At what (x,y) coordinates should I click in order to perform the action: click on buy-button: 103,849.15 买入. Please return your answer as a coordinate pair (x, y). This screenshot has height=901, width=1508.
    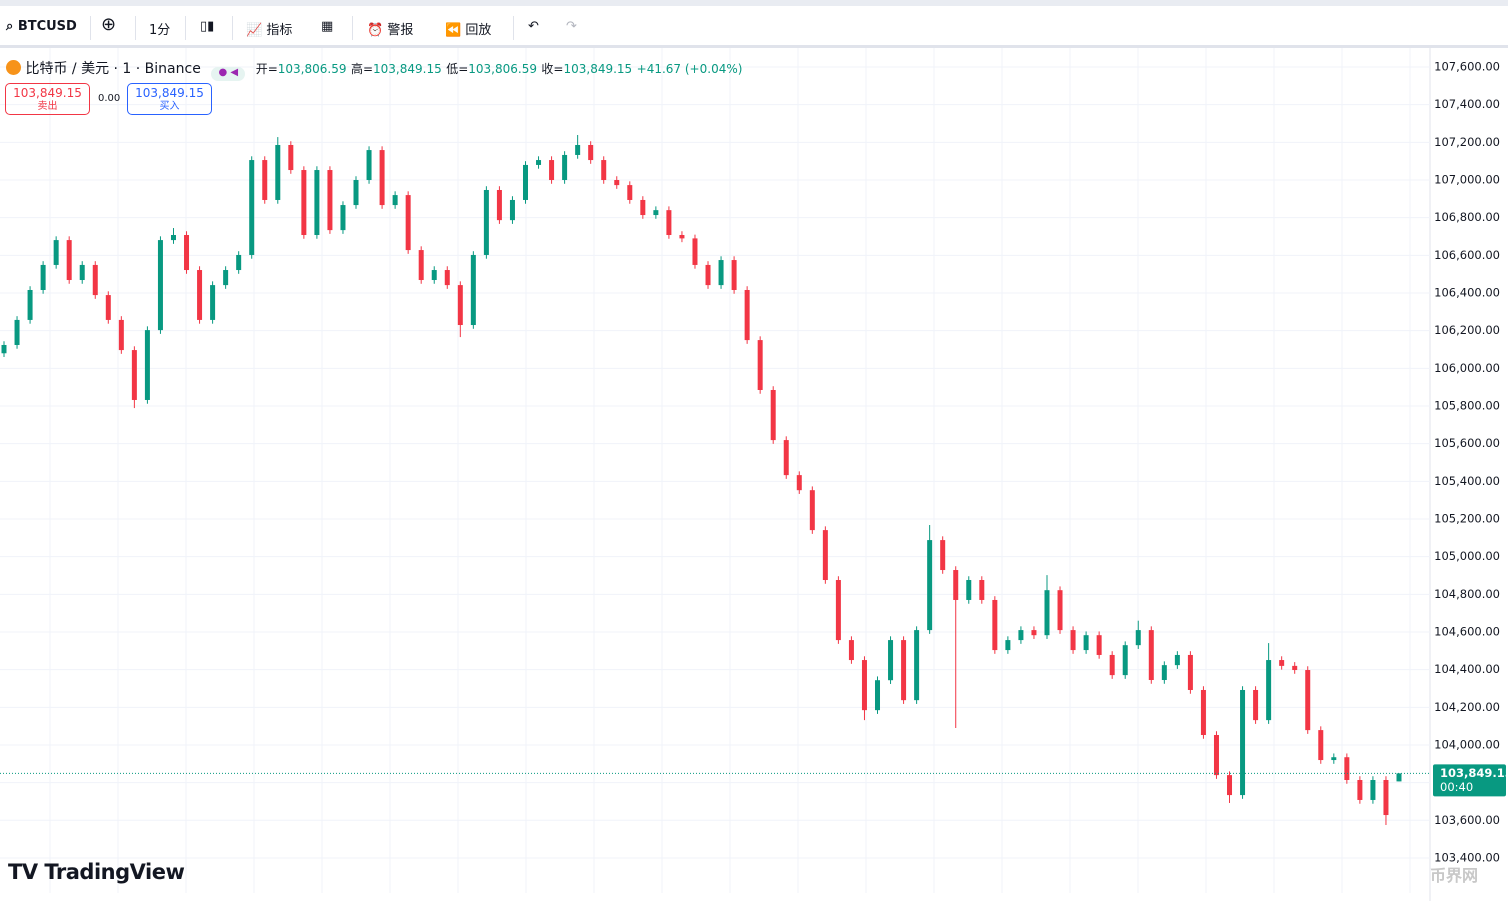
    Looking at the image, I should click on (169, 99).